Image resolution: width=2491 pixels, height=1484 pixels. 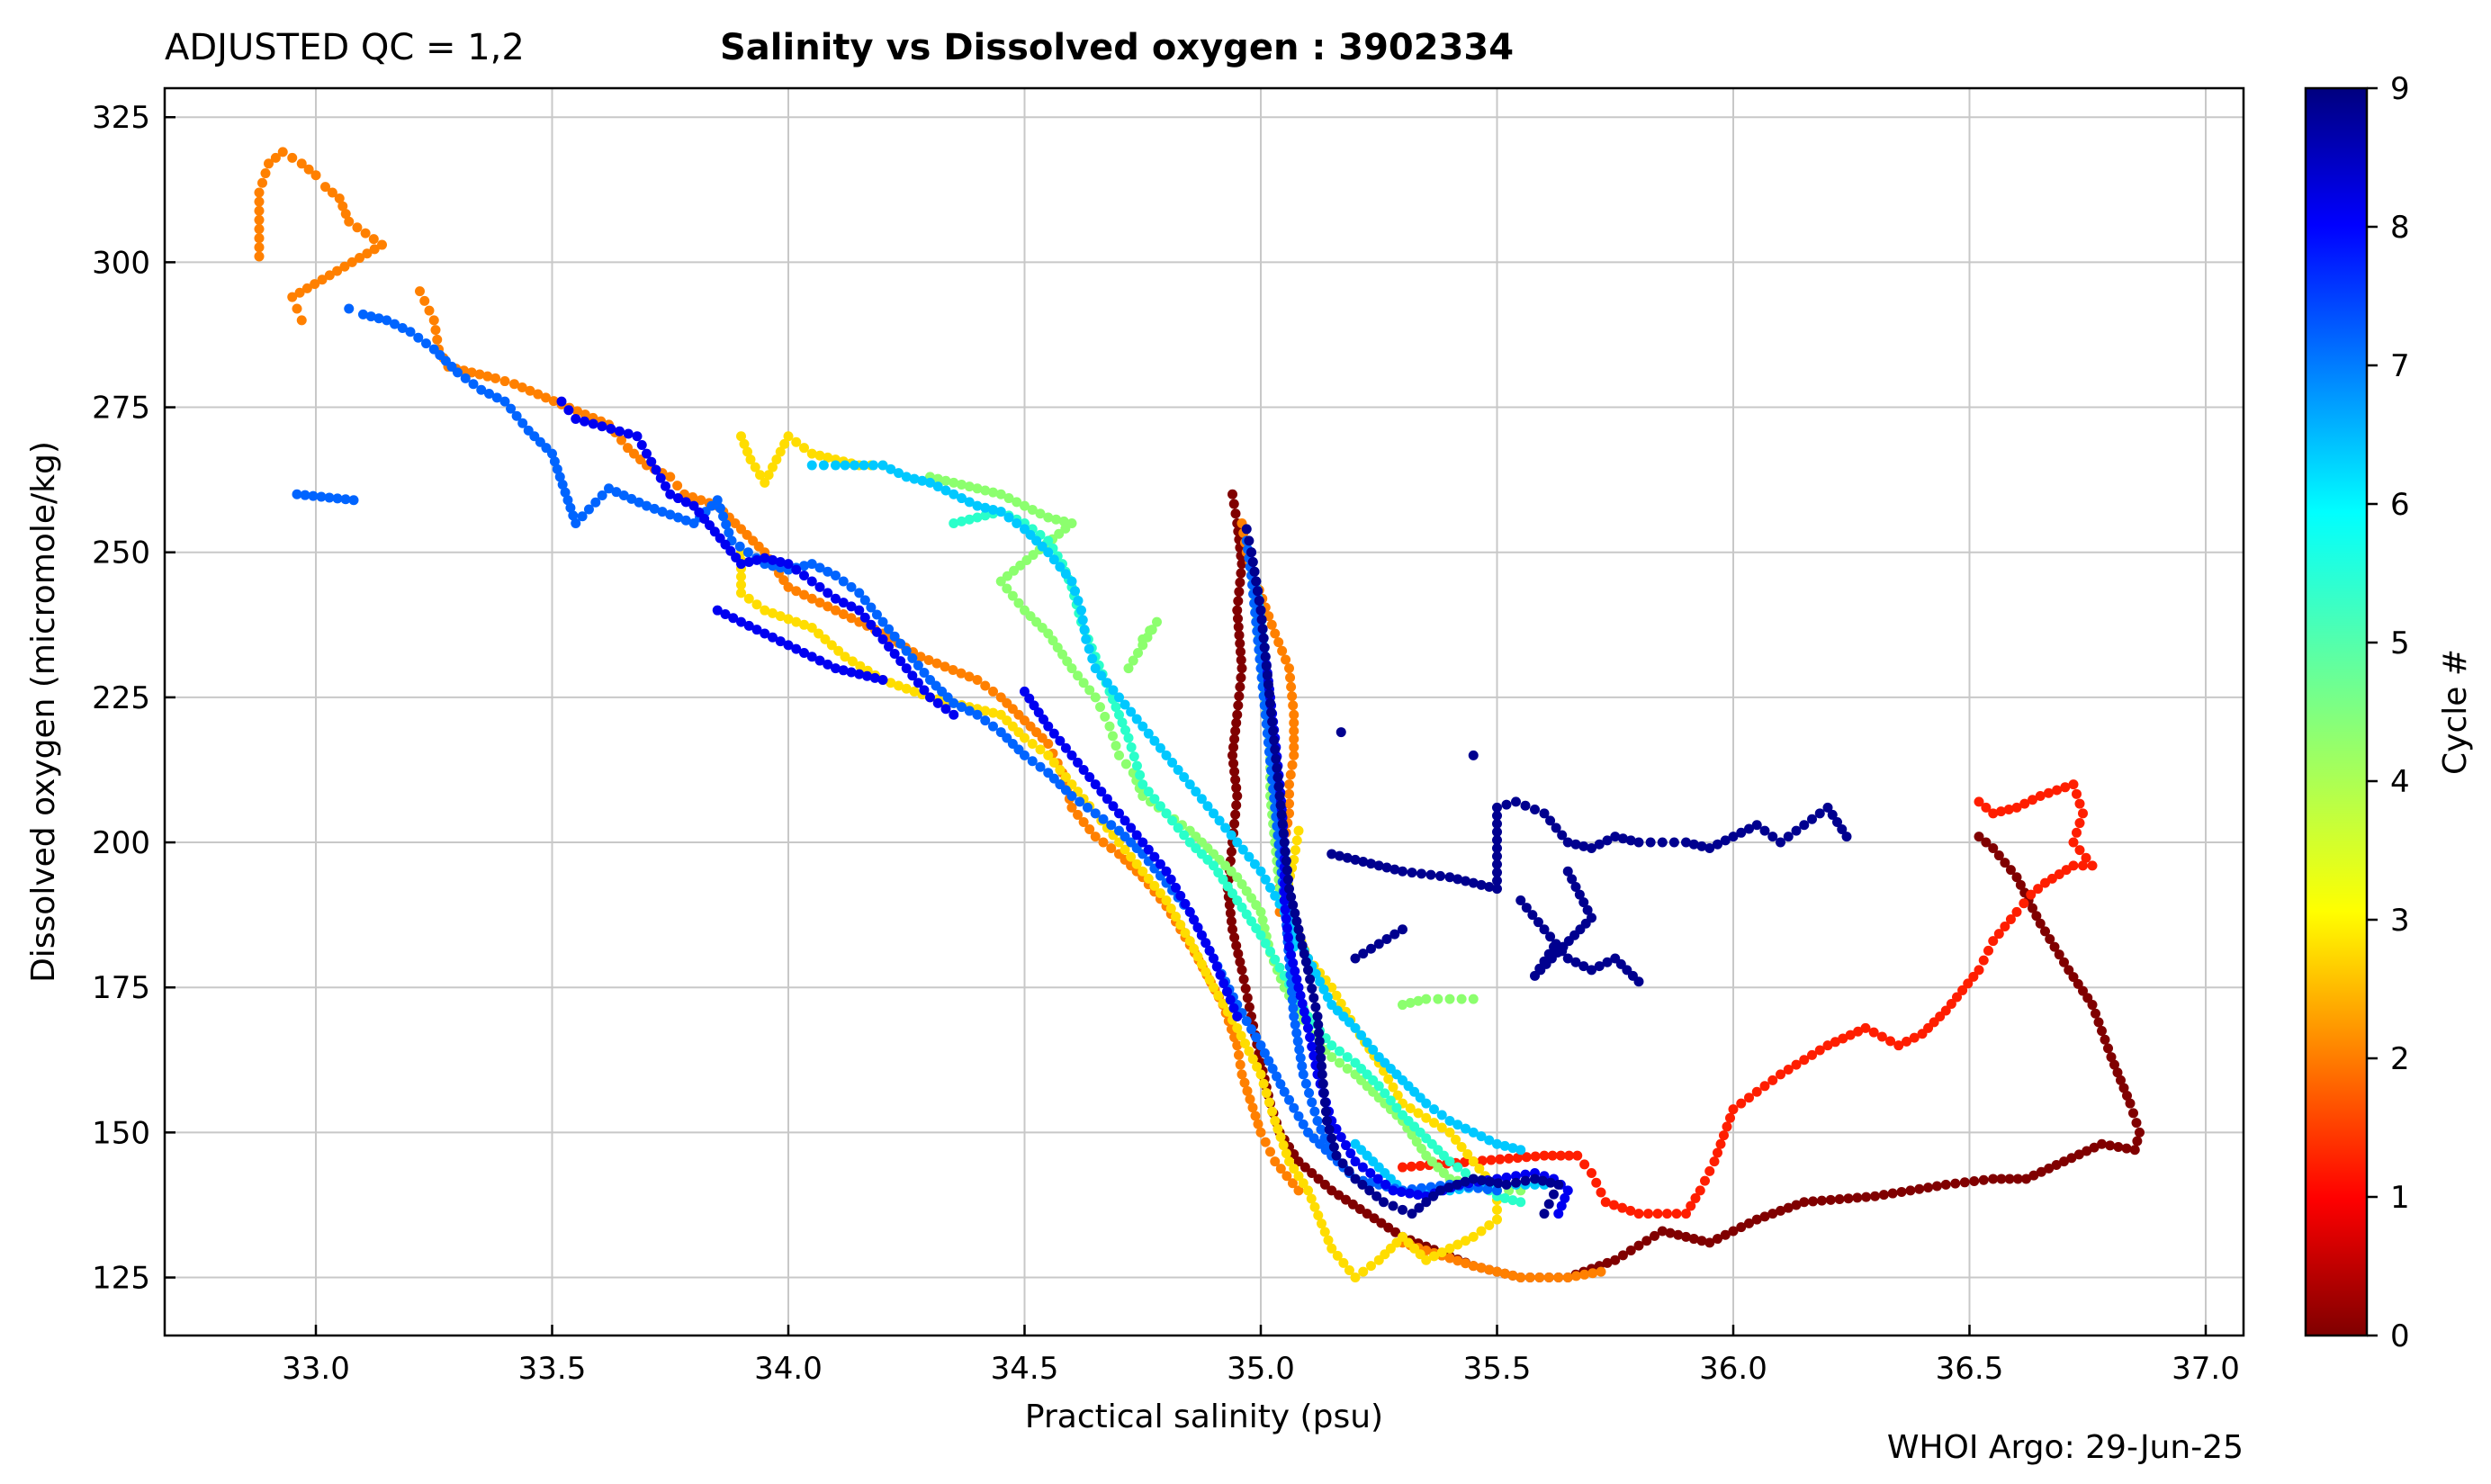 What do you see at coordinates (1261, 1369) in the screenshot?
I see `x-tick-label: 35.0` at bounding box center [1261, 1369].